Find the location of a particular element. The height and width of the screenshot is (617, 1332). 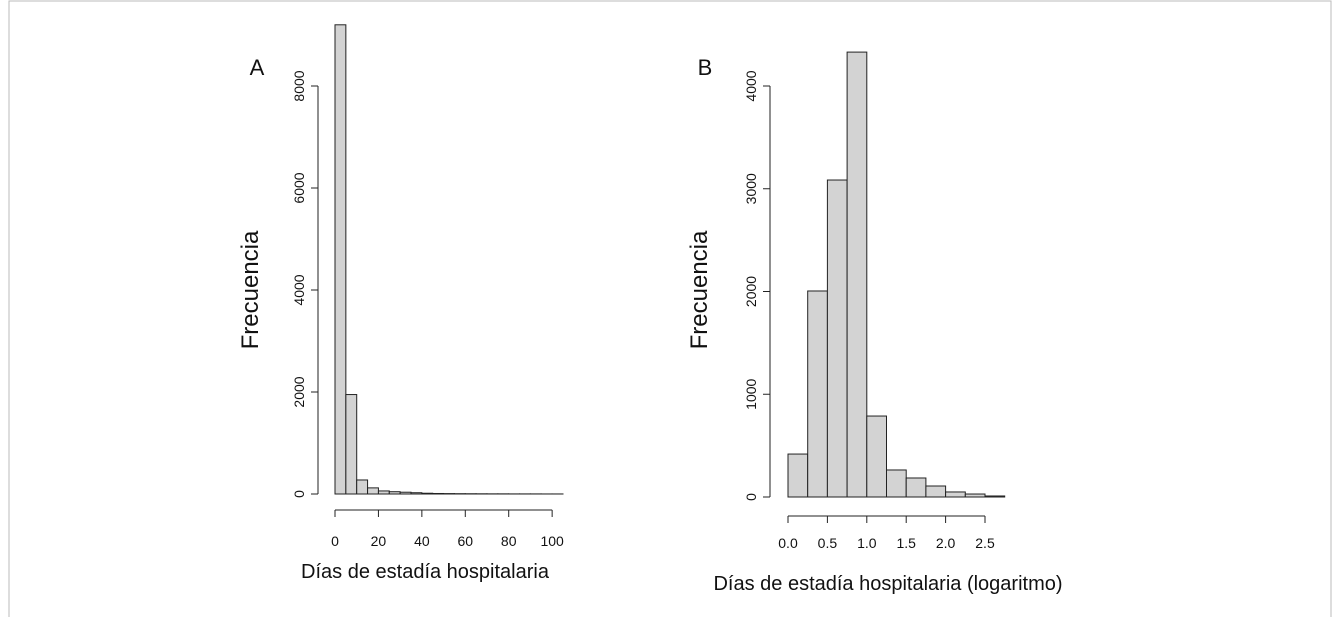

x-tick-label: 0 is located at coordinates (335, 541).